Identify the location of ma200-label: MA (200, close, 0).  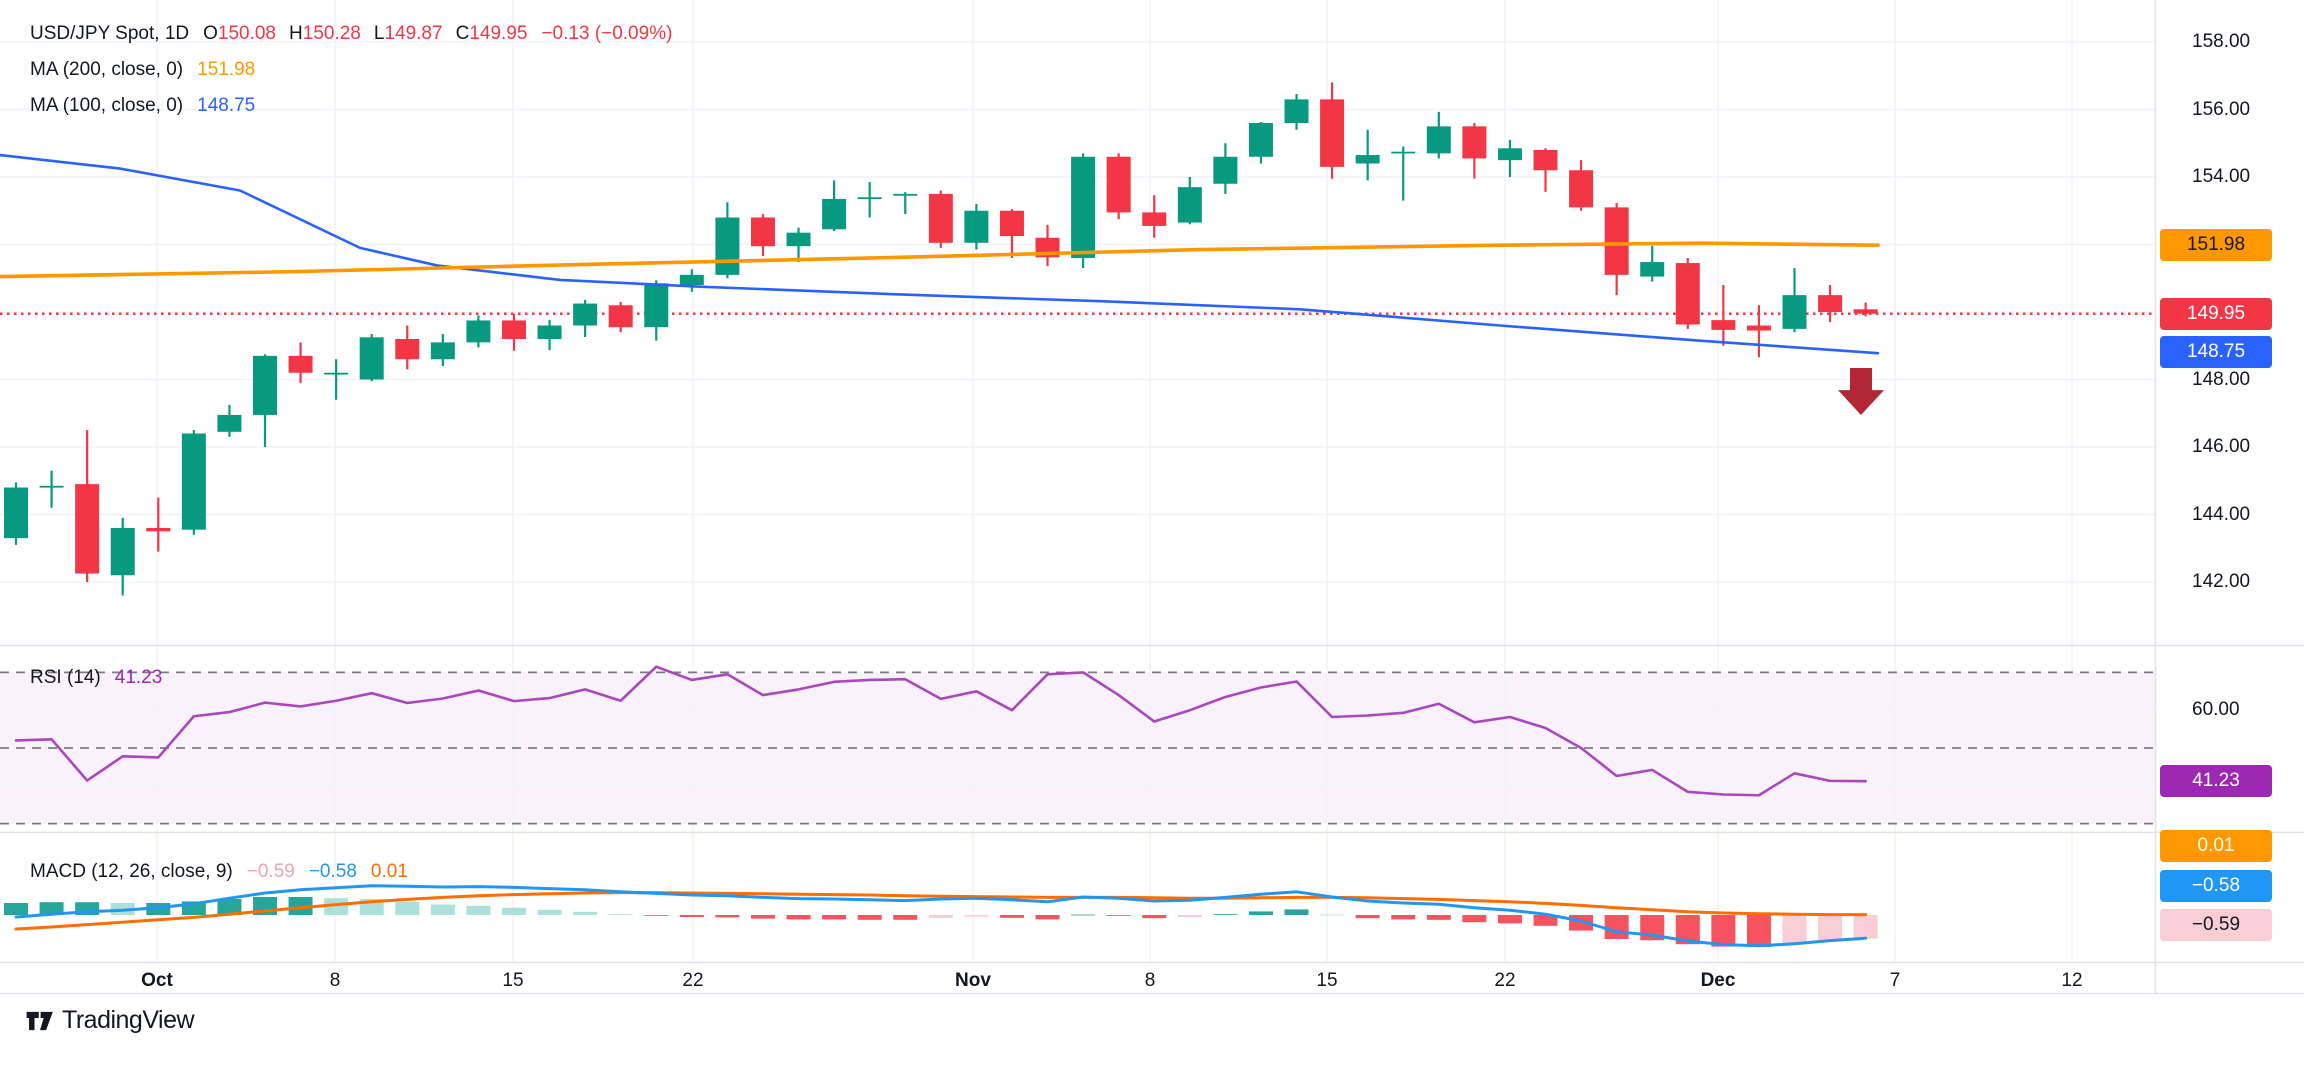
(107, 69).